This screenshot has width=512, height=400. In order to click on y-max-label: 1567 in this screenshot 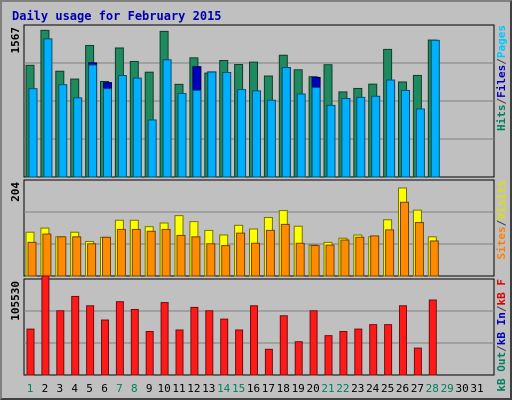, I will do `click(15, 40)`.